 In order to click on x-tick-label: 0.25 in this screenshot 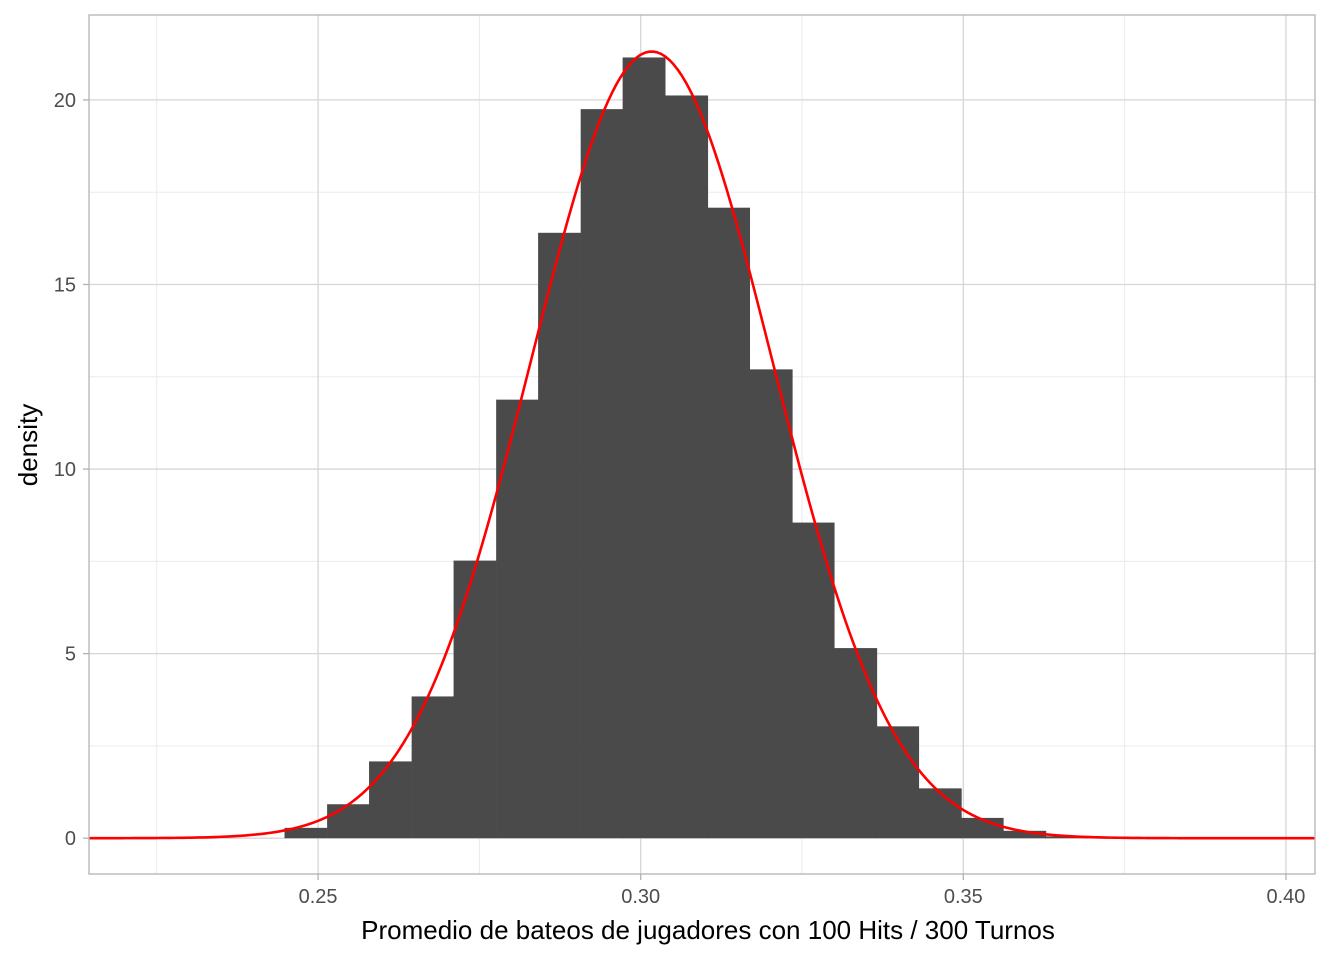, I will do `click(318, 897)`.